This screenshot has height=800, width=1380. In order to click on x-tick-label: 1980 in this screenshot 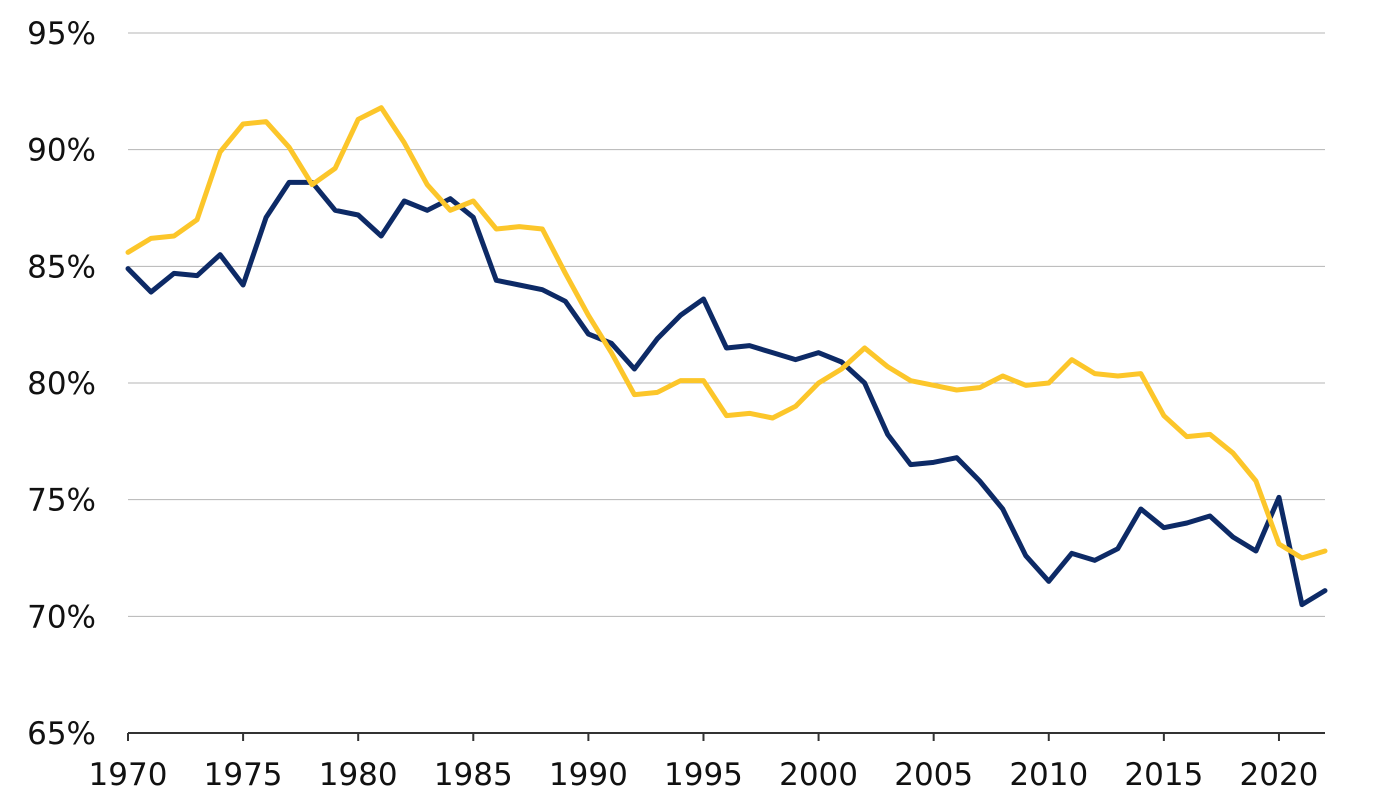, I will do `click(358, 775)`.